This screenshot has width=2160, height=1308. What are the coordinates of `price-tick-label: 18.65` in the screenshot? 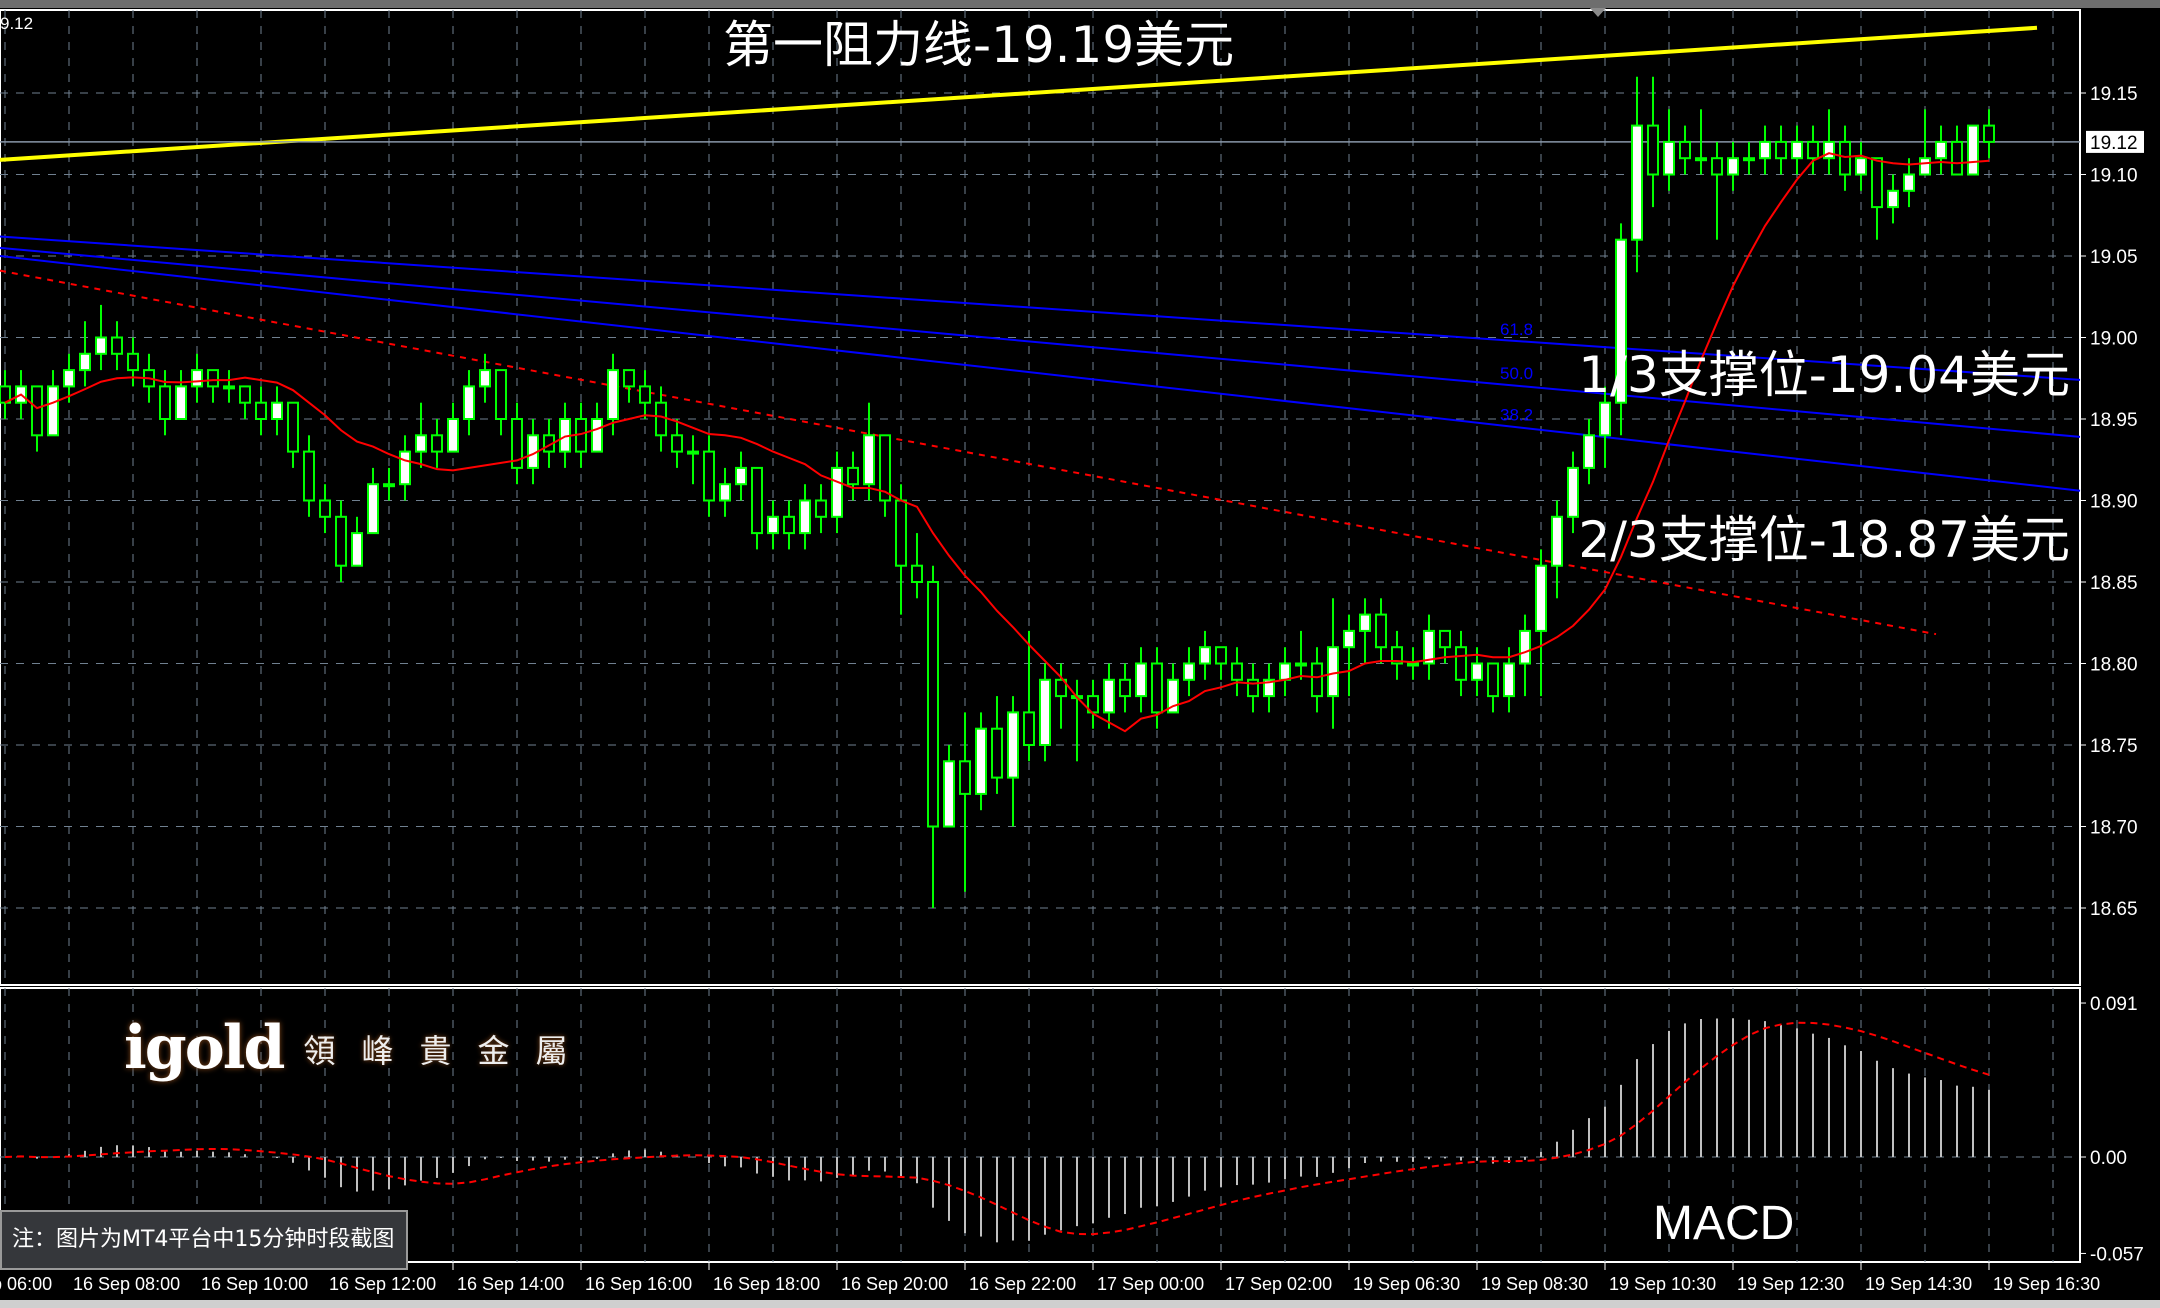 It's located at (2114, 909).